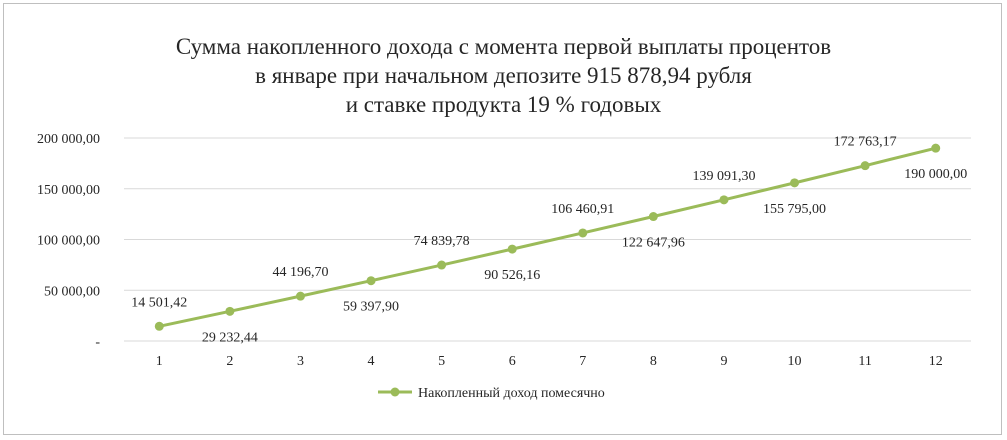  Describe the element at coordinates (68, 241) in the screenshot. I see `y-tick-label: 100 000,00` at that location.